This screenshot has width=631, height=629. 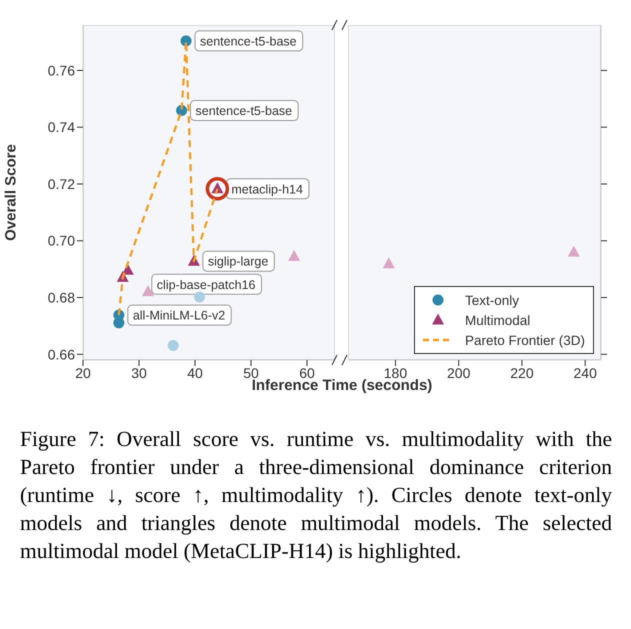 I want to click on y-tick-label: 0.66, so click(x=62, y=354).